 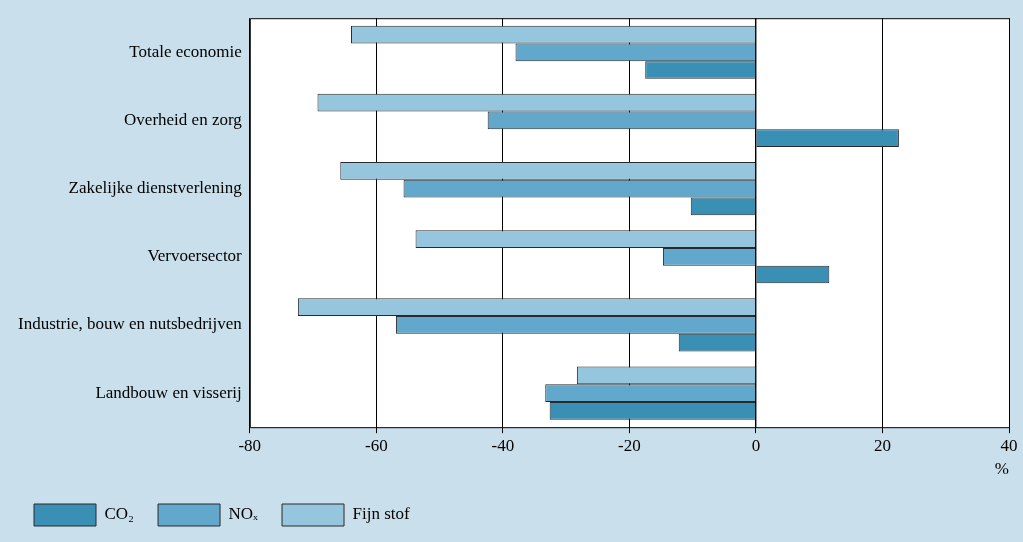 I want to click on y-tick-label: Landbouw en visserij, so click(x=168, y=392).